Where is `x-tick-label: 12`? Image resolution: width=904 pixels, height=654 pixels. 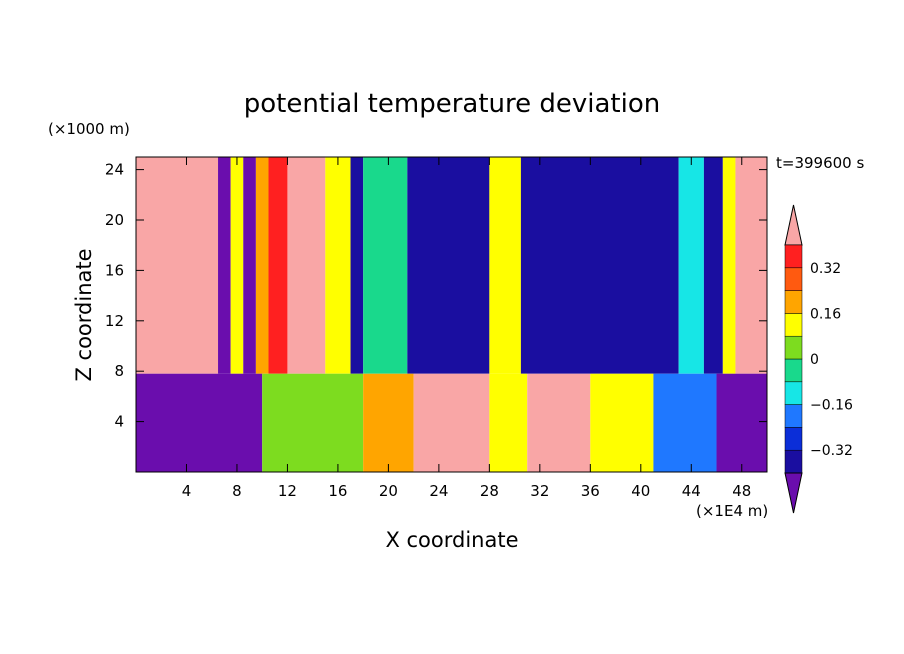
x-tick-label: 12 is located at coordinates (287, 491).